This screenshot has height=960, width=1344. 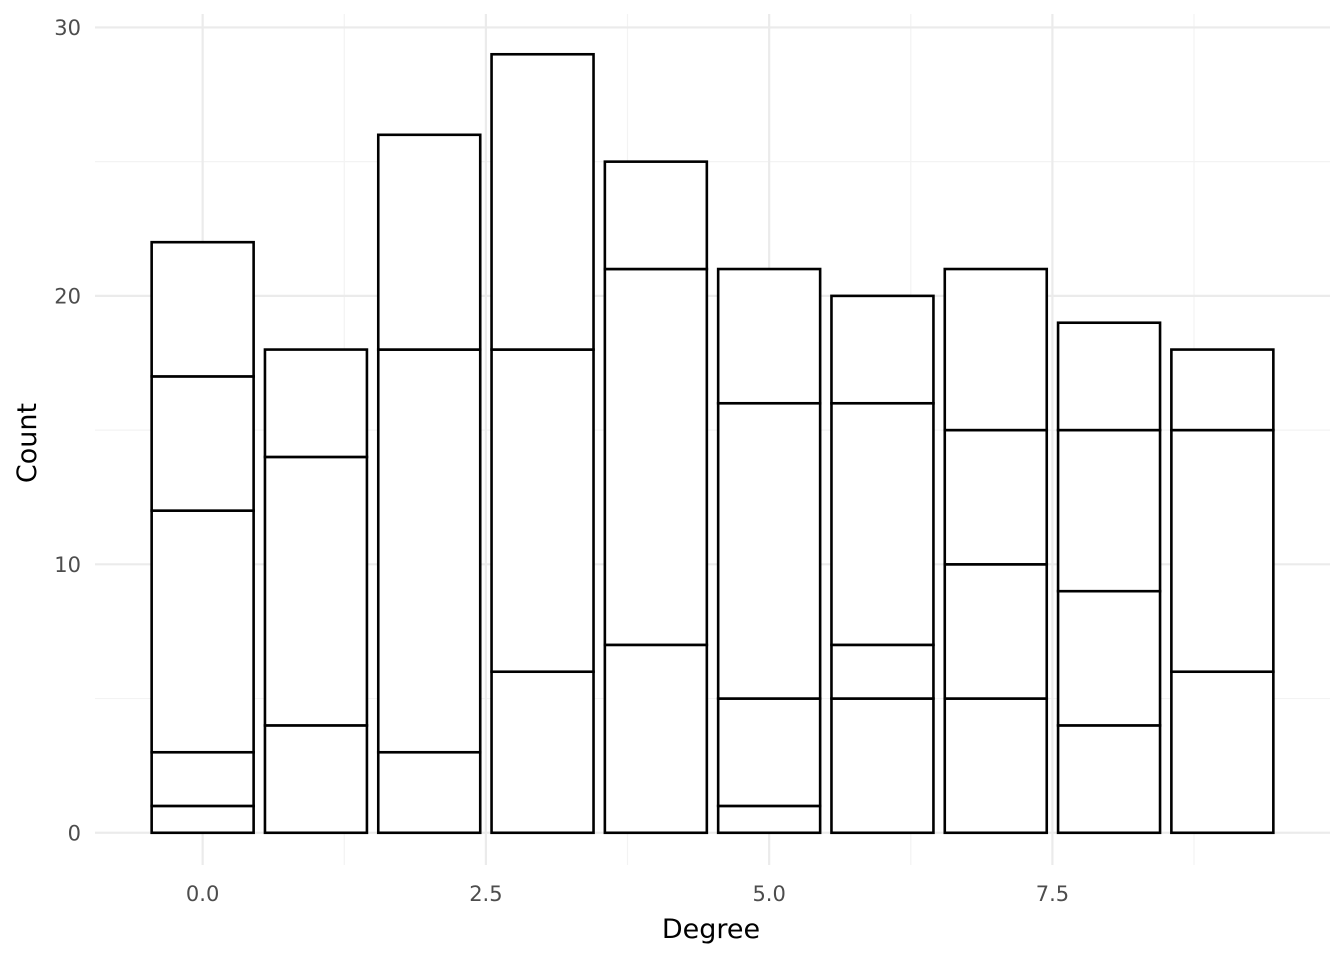 I want to click on x-tick-label: 2.5, so click(x=485, y=894).